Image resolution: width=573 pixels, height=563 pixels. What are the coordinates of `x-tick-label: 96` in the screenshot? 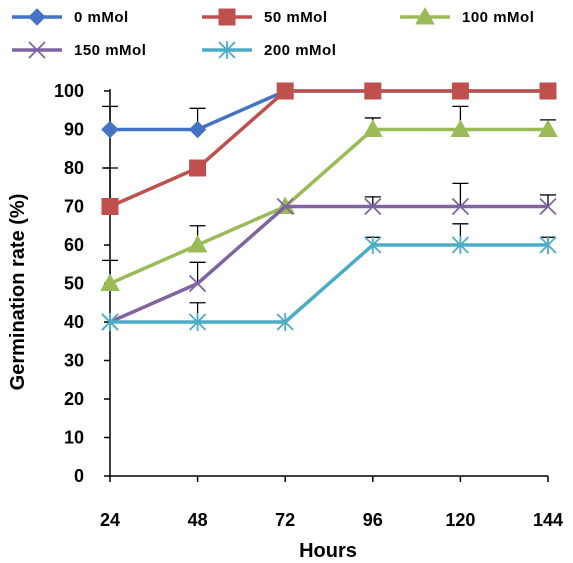 It's located at (373, 520).